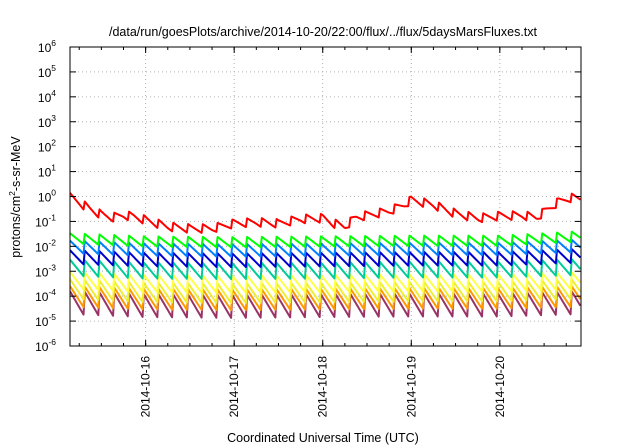 The height and width of the screenshot is (448, 640). Describe the element at coordinates (45, 320) in the screenshot. I see `y-tick-label: 10⁻⁵` at that location.